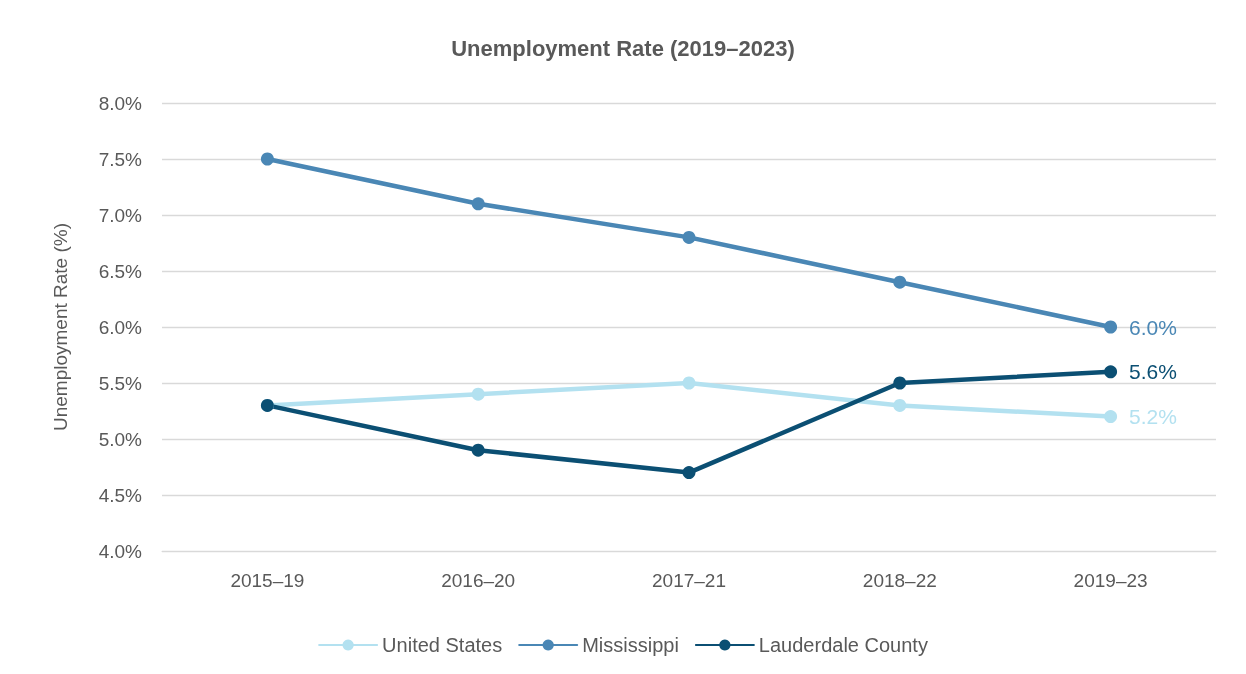 This screenshot has height=674, width=1246. Describe the element at coordinates (120, 215) in the screenshot. I see `y-tick-label: 7.0%` at that location.